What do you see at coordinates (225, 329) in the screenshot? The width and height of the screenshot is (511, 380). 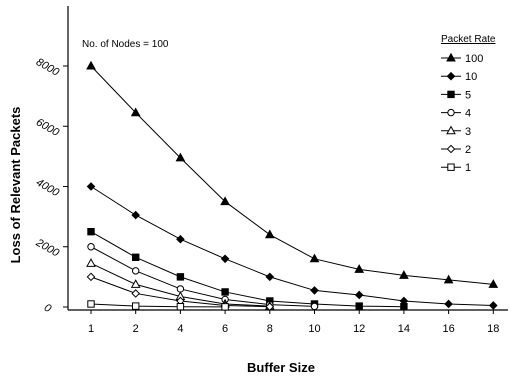 I see `x-tick-label: 6` at bounding box center [225, 329].